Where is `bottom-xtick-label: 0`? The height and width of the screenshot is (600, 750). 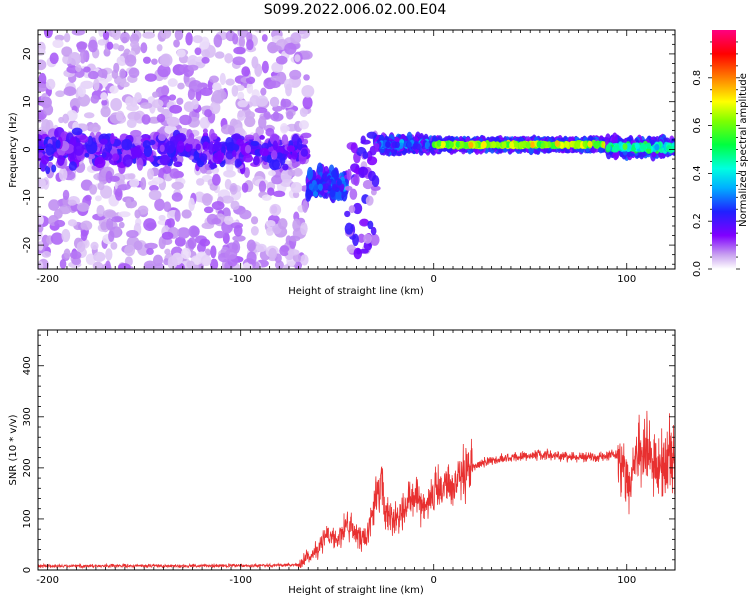 bottom-xtick-label: 0 is located at coordinates (434, 580).